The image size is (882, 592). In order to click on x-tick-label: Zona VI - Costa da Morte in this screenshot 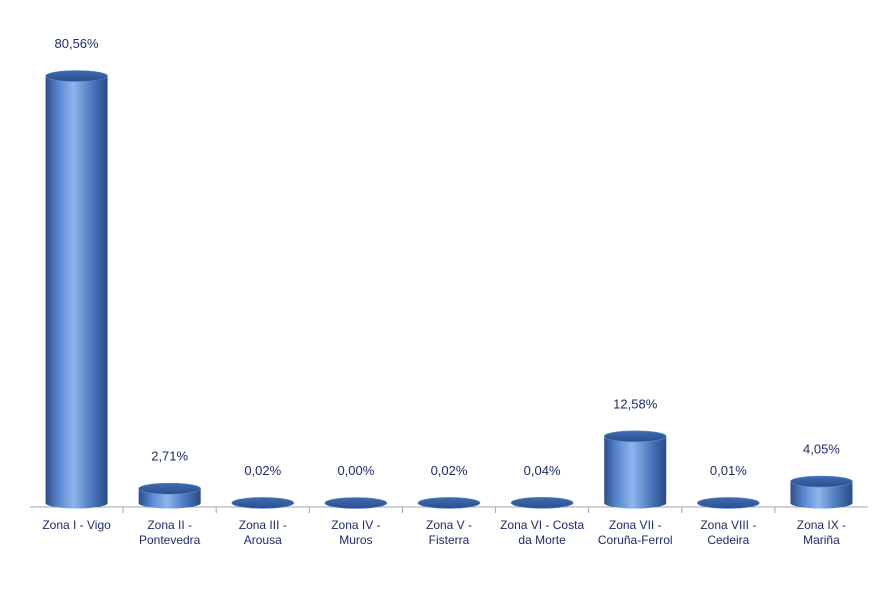, I will do `click(542, 532)`.